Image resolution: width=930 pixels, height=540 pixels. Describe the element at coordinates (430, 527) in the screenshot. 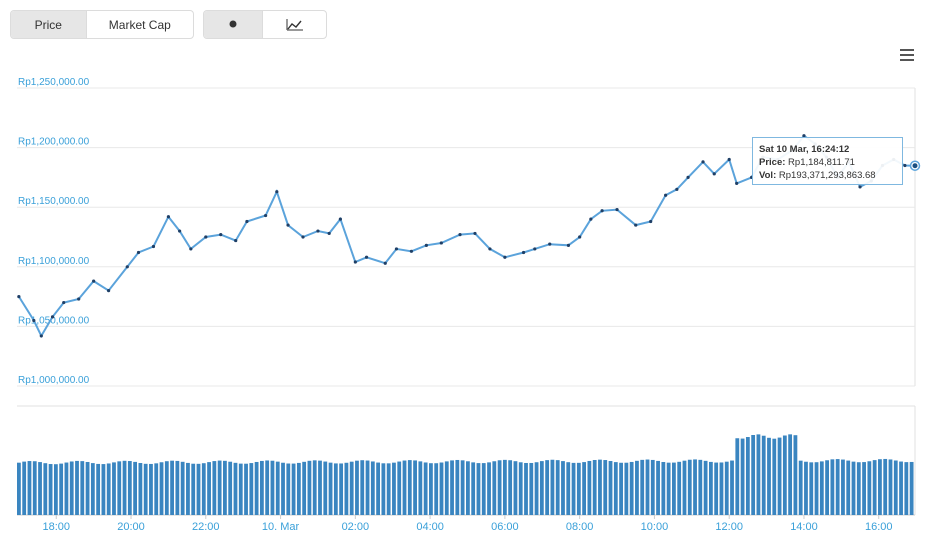

I see `x-tick-label: 04:00` at that location.